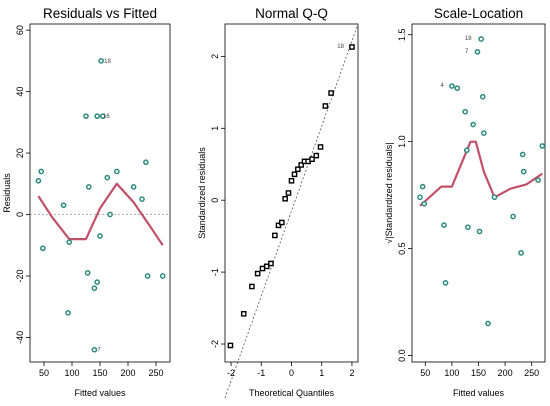  What do you see at coordinates (402, 34) in the screenshot?
I see `y-tick-label: 1.5` at bounding box center [402, 34].